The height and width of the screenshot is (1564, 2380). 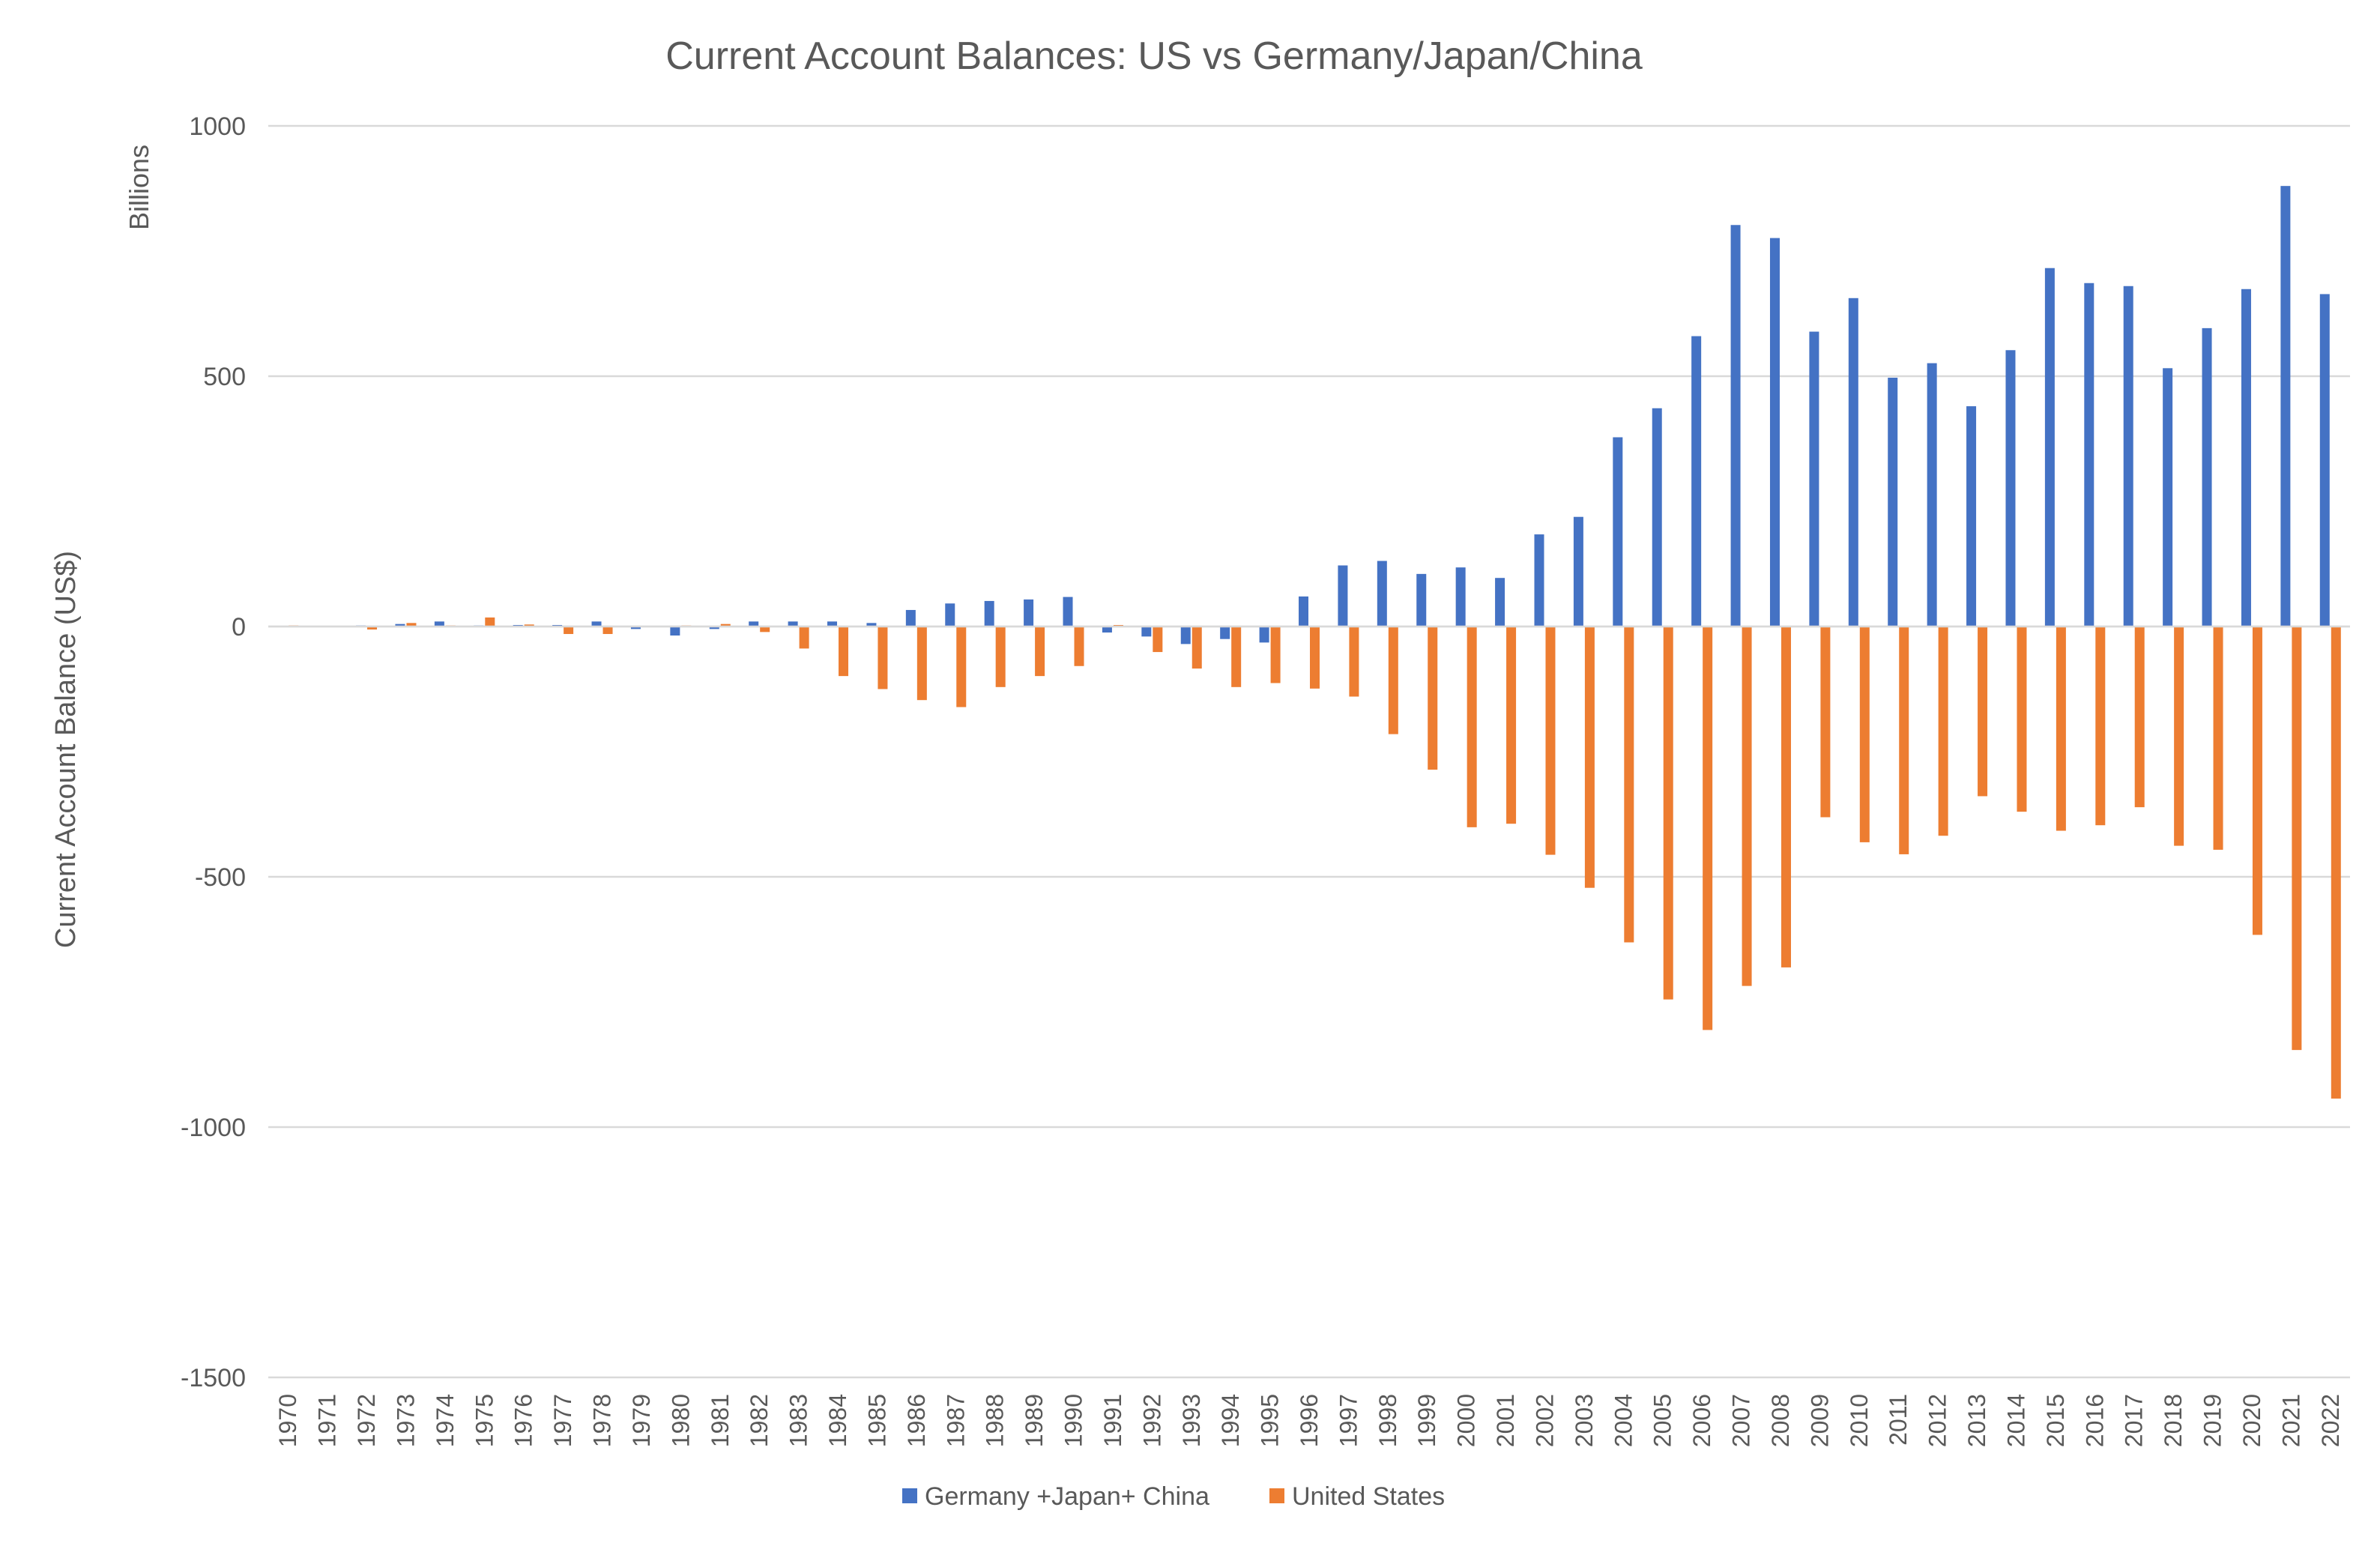 What do you see at coordinates (1623, 1421) in the screenshot?
I see `x-tick-label: 2004` at bounding box center [1623, 1421].